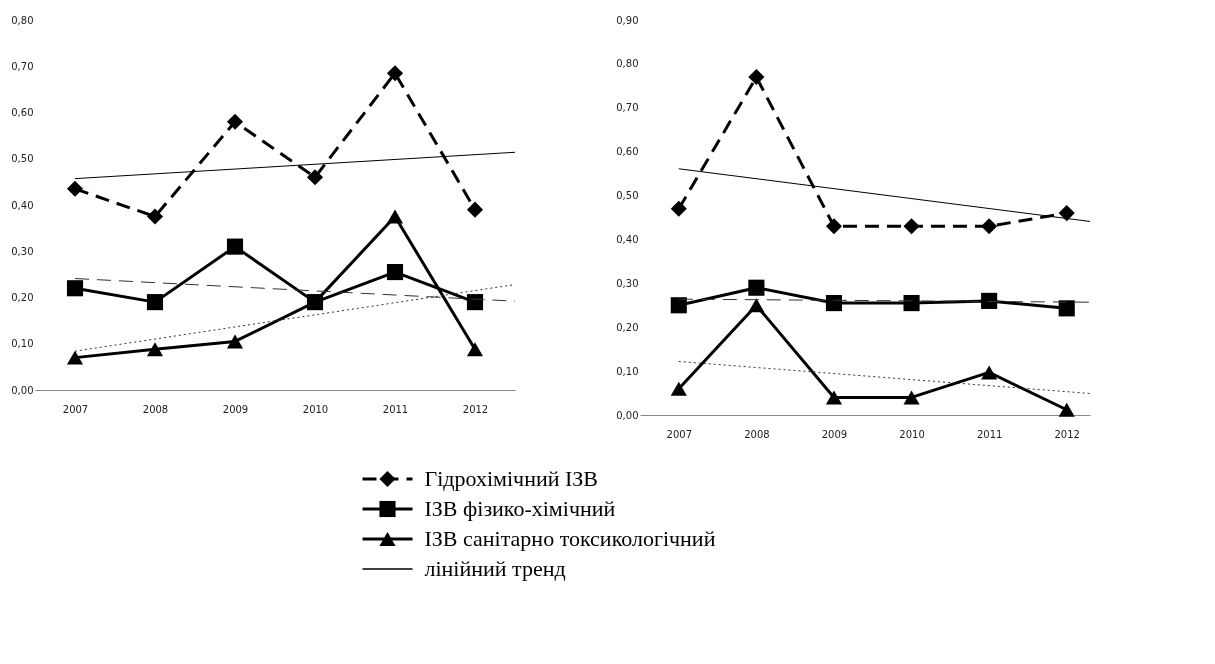  What do you see at coordinates (520, 508) in the screenshot?
I see `legend-label: ІЗВ фізико-хімічний` at bounding box center [520, 508].